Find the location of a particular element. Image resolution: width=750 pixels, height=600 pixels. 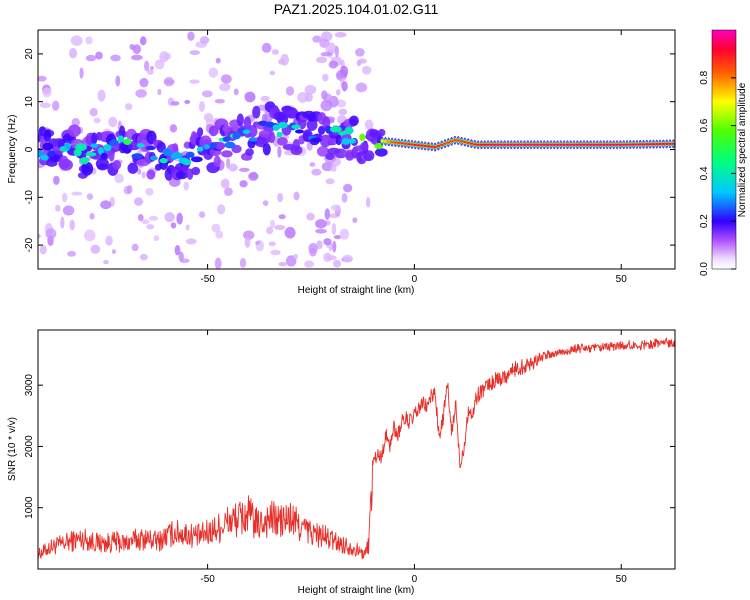

colorbar-ticks: 0.0 0.2 0.4 0.6 0.8 is located at coordinates (717, 173).